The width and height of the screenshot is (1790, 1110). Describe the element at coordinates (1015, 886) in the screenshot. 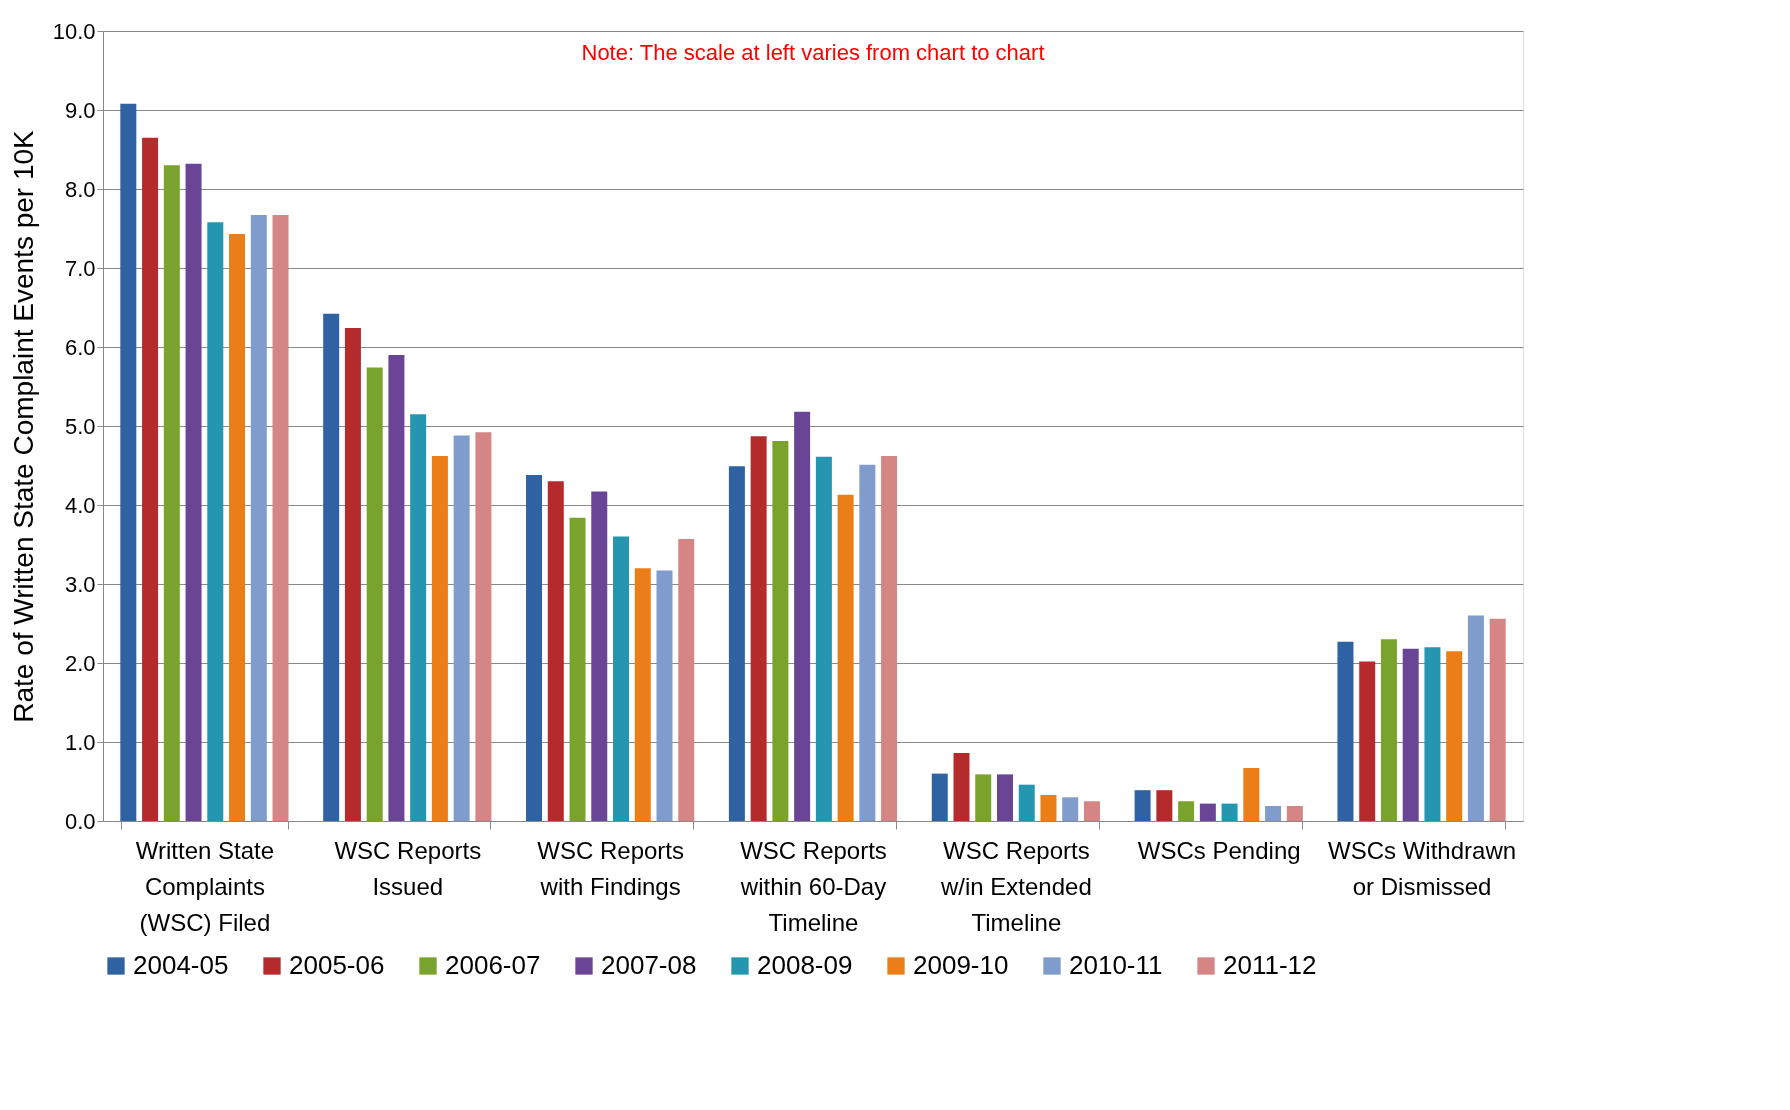

I see `x-tick-label: WSC Reports w/in Extended Timeline` at that location.